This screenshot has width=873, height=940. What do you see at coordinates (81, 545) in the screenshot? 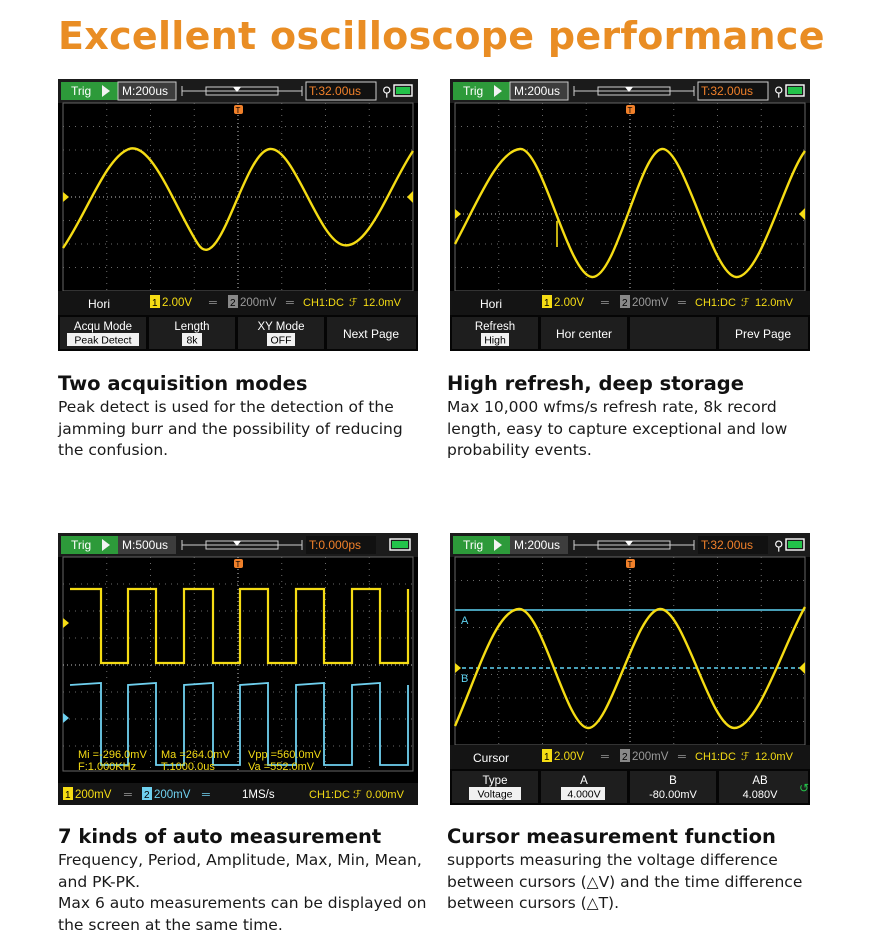
I see `trig-label: Trig` at bounding box center [81, 545].